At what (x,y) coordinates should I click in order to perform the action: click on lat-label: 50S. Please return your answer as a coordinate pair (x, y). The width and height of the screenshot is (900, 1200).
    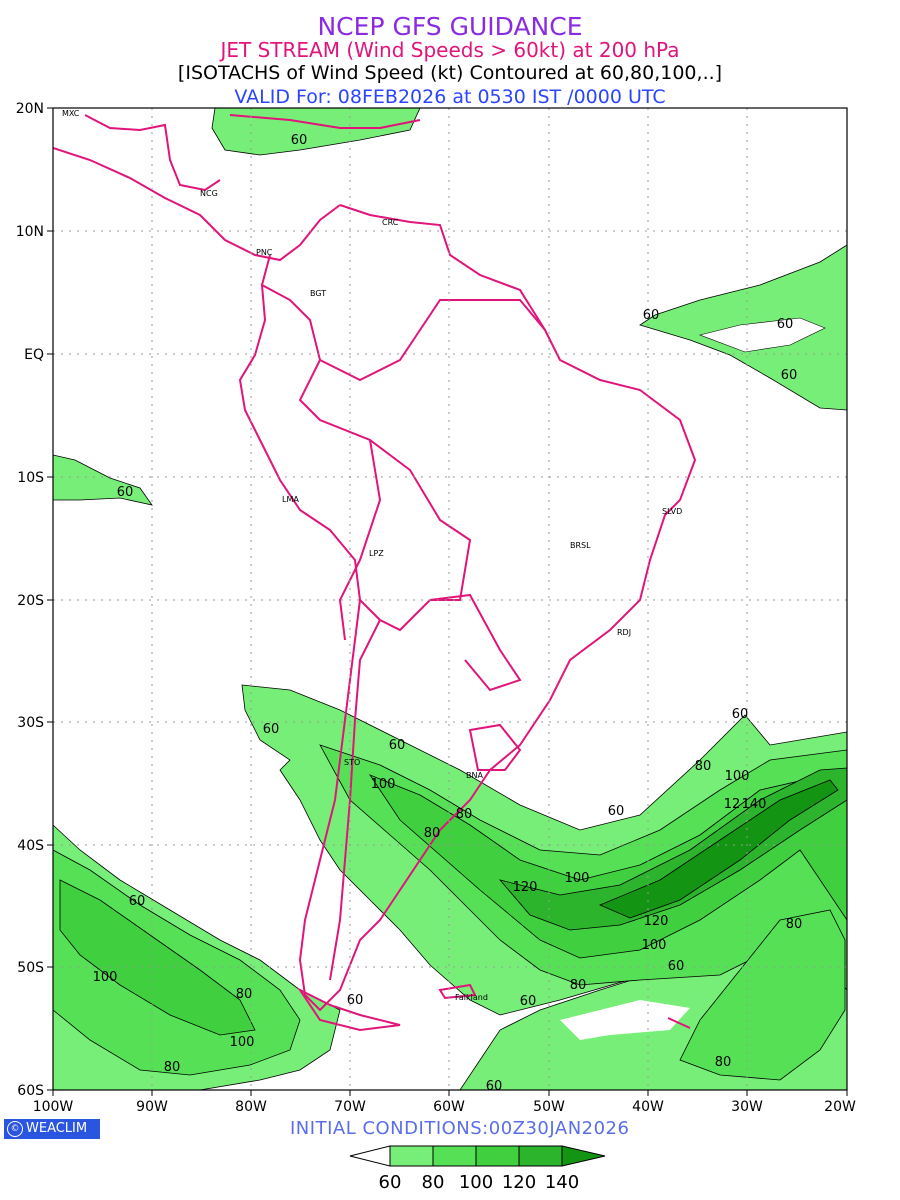
    Looking at the image, I should click on (30, 968).